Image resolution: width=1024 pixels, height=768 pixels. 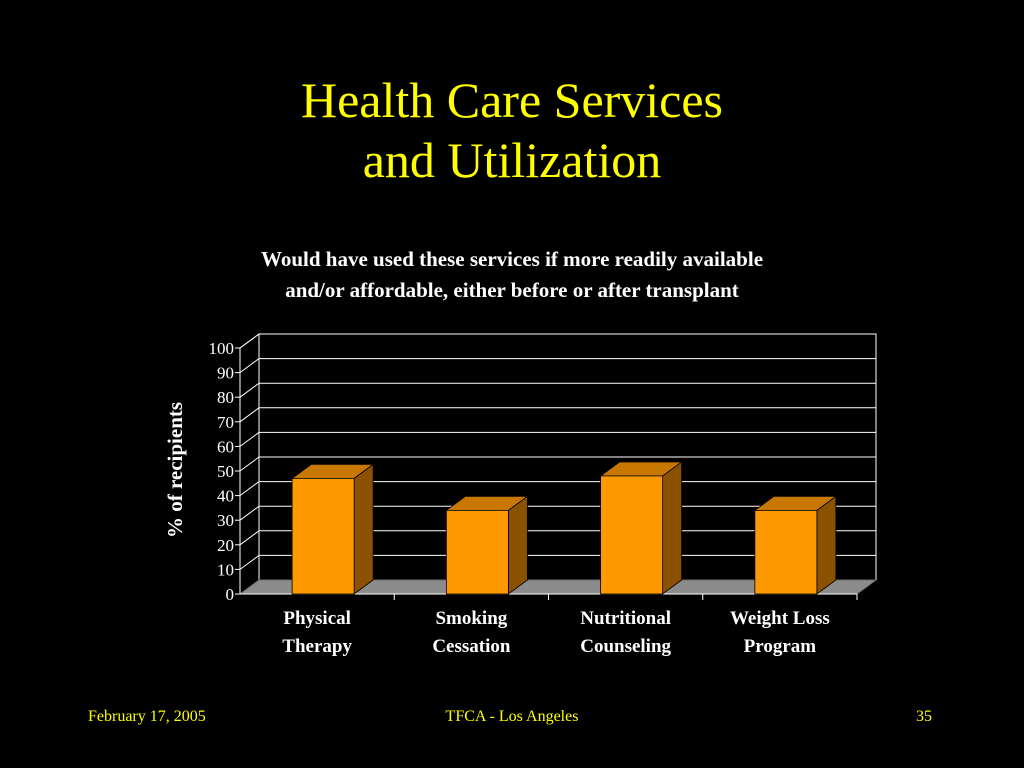 What do you see at coordinates (225, 496) in the screenshot?
I see `y-tick-label: 40` at bounding box center [225, 496].